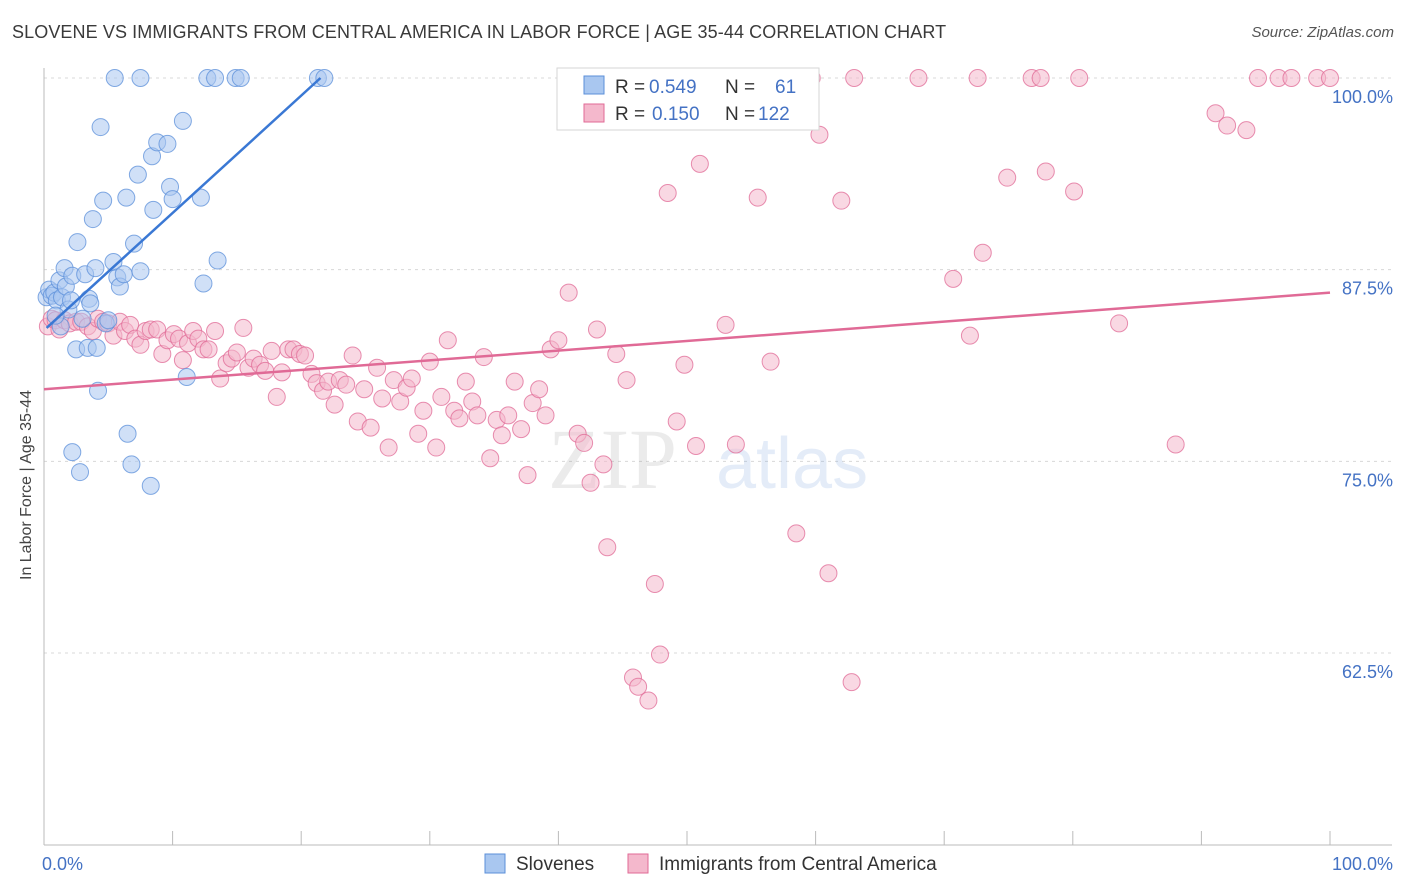  What do you see at coordinates (594, 113) in the screenshot?
I see `legend-swatch-immigrants` at bounding box center [594, 113].